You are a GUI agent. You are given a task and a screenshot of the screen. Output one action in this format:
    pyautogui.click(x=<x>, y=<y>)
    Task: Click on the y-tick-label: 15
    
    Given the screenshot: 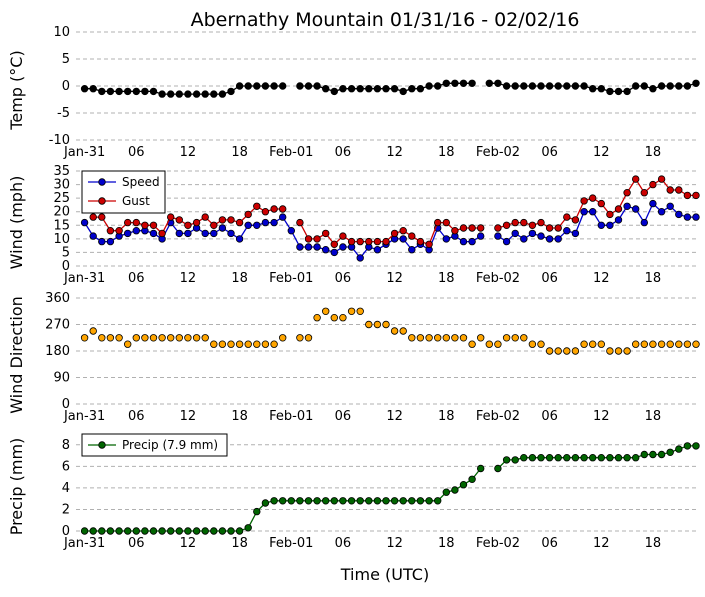 What is the action you would take?
    pyautogui.click(x=61, y=225)
    